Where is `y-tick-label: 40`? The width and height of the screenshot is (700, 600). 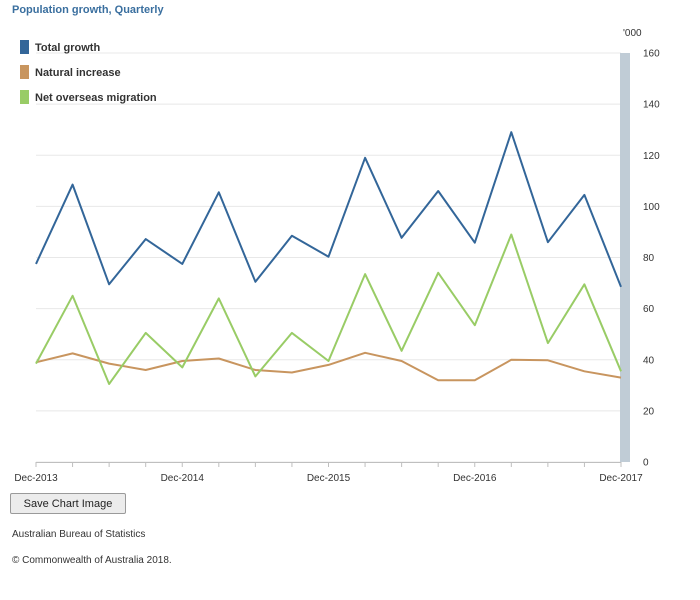
y-tick-label: 40 is located at coordinates (649, 360).